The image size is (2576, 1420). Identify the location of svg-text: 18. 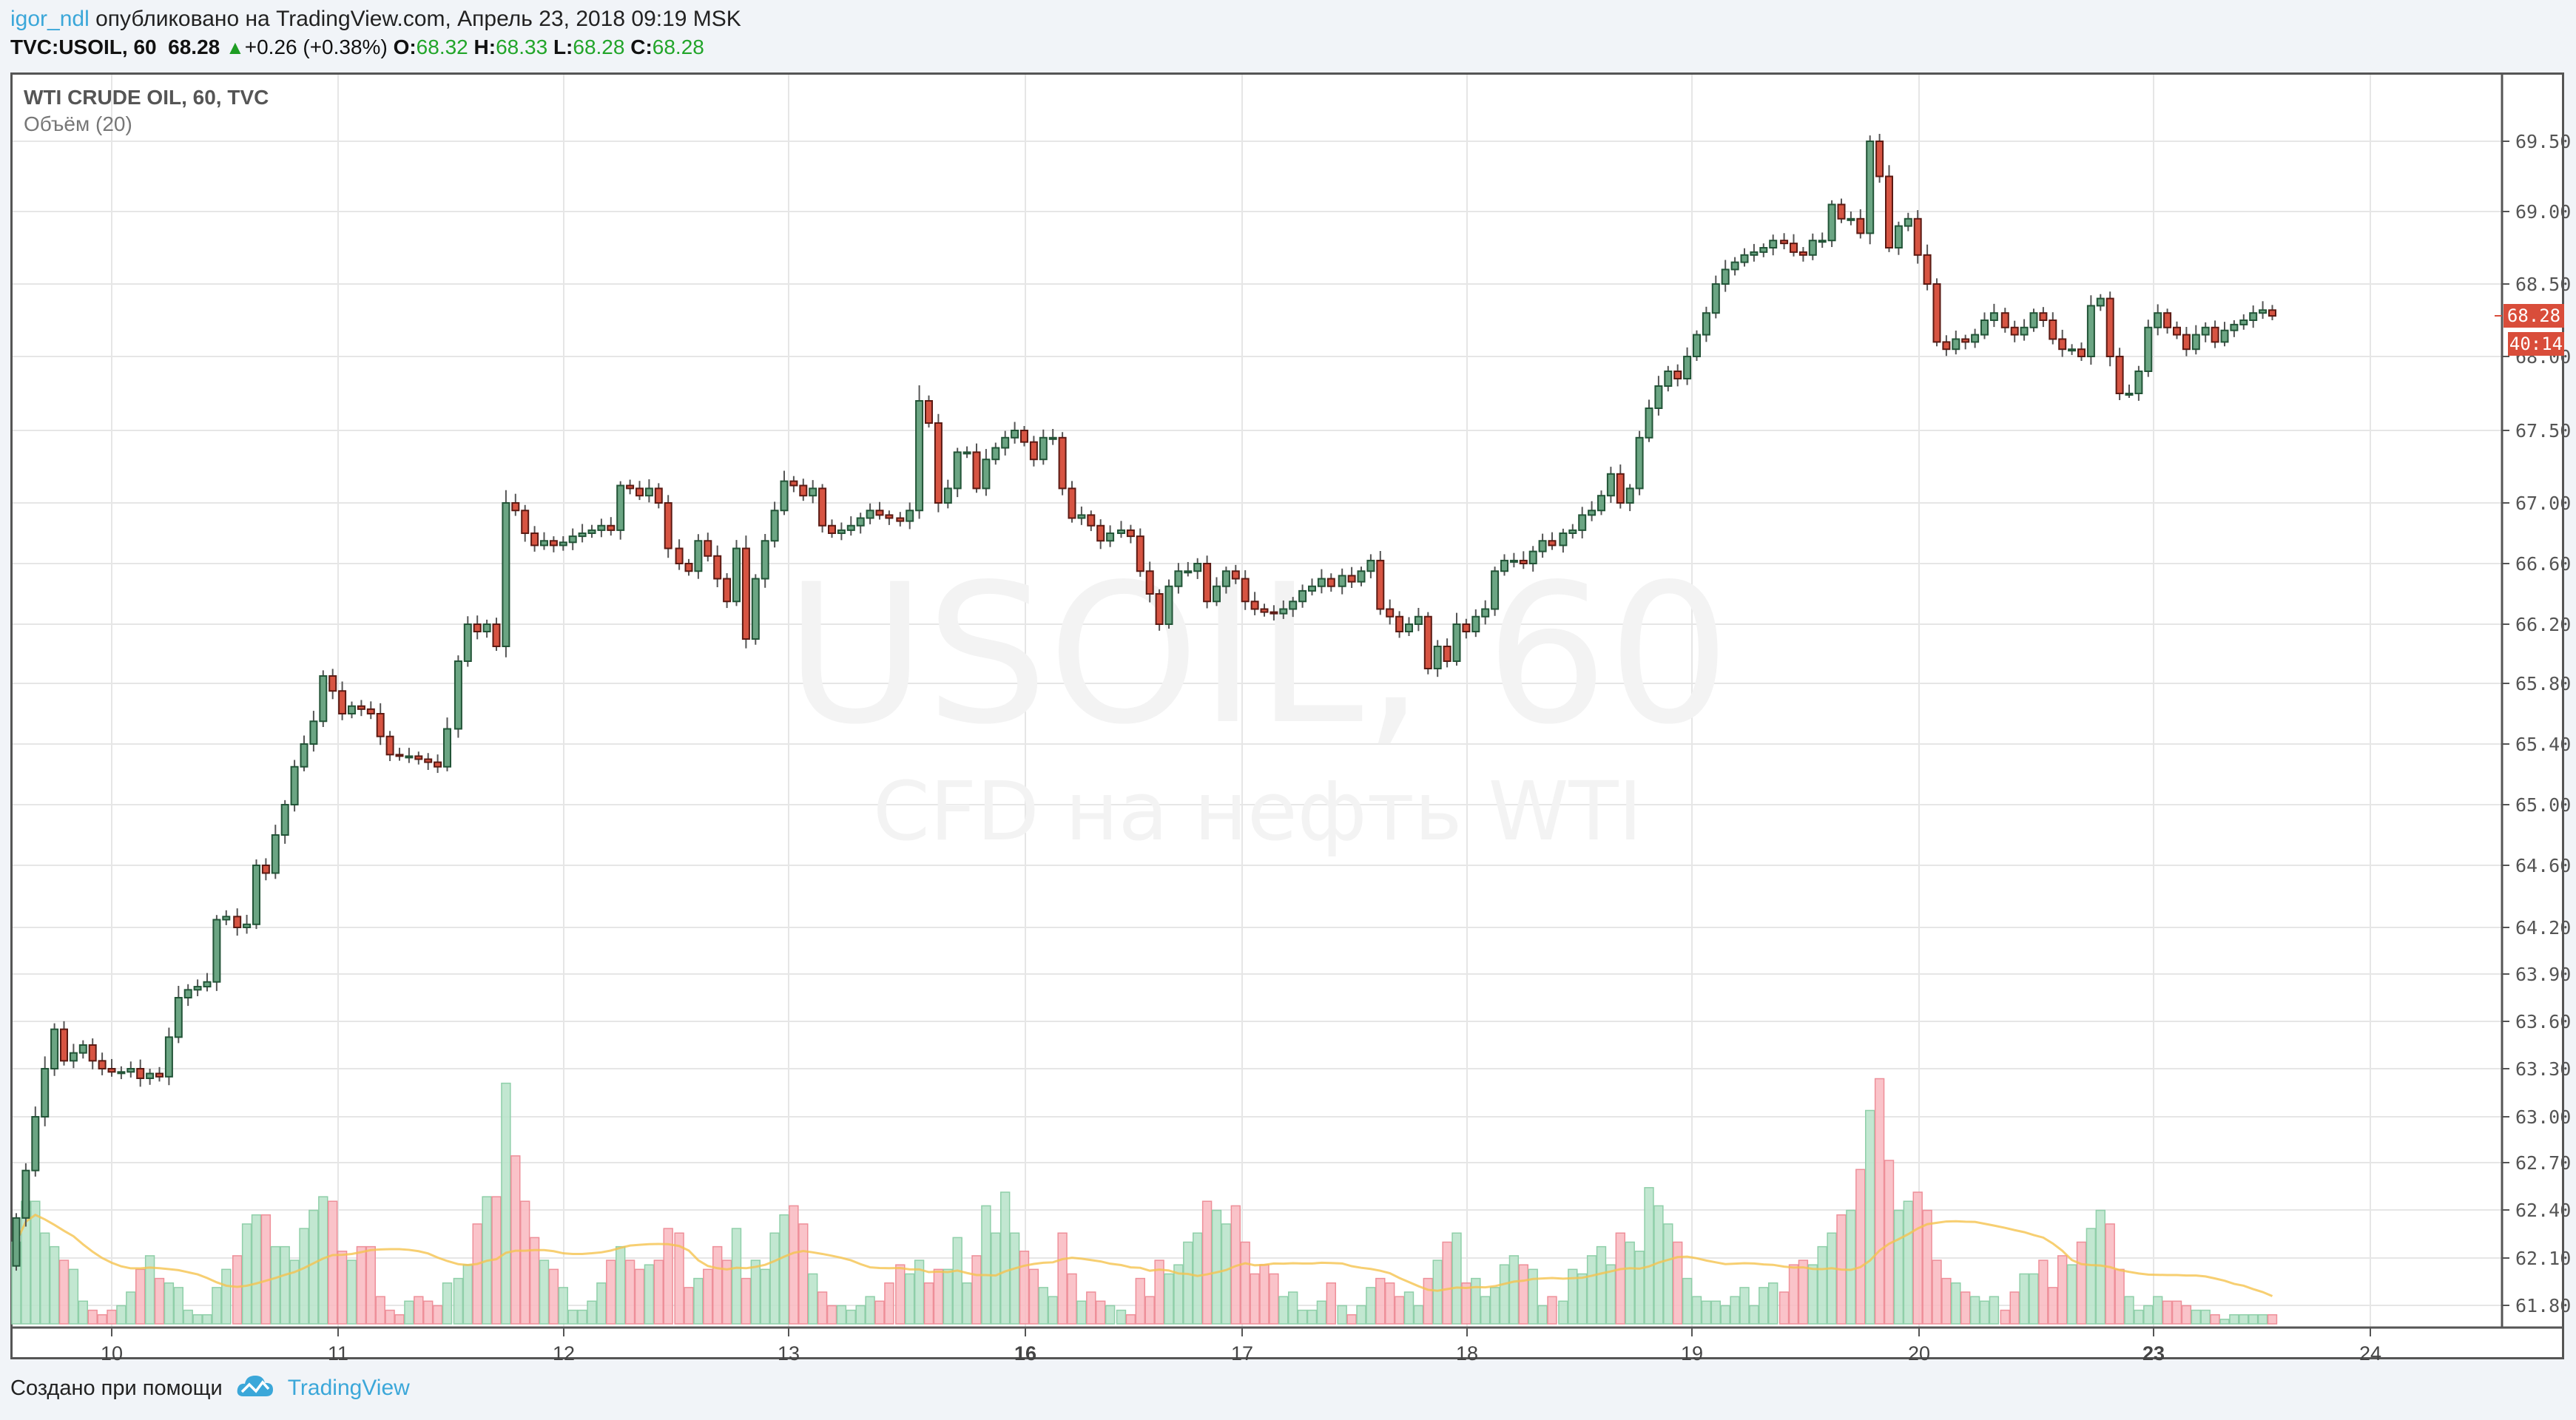
(1467, 1353).